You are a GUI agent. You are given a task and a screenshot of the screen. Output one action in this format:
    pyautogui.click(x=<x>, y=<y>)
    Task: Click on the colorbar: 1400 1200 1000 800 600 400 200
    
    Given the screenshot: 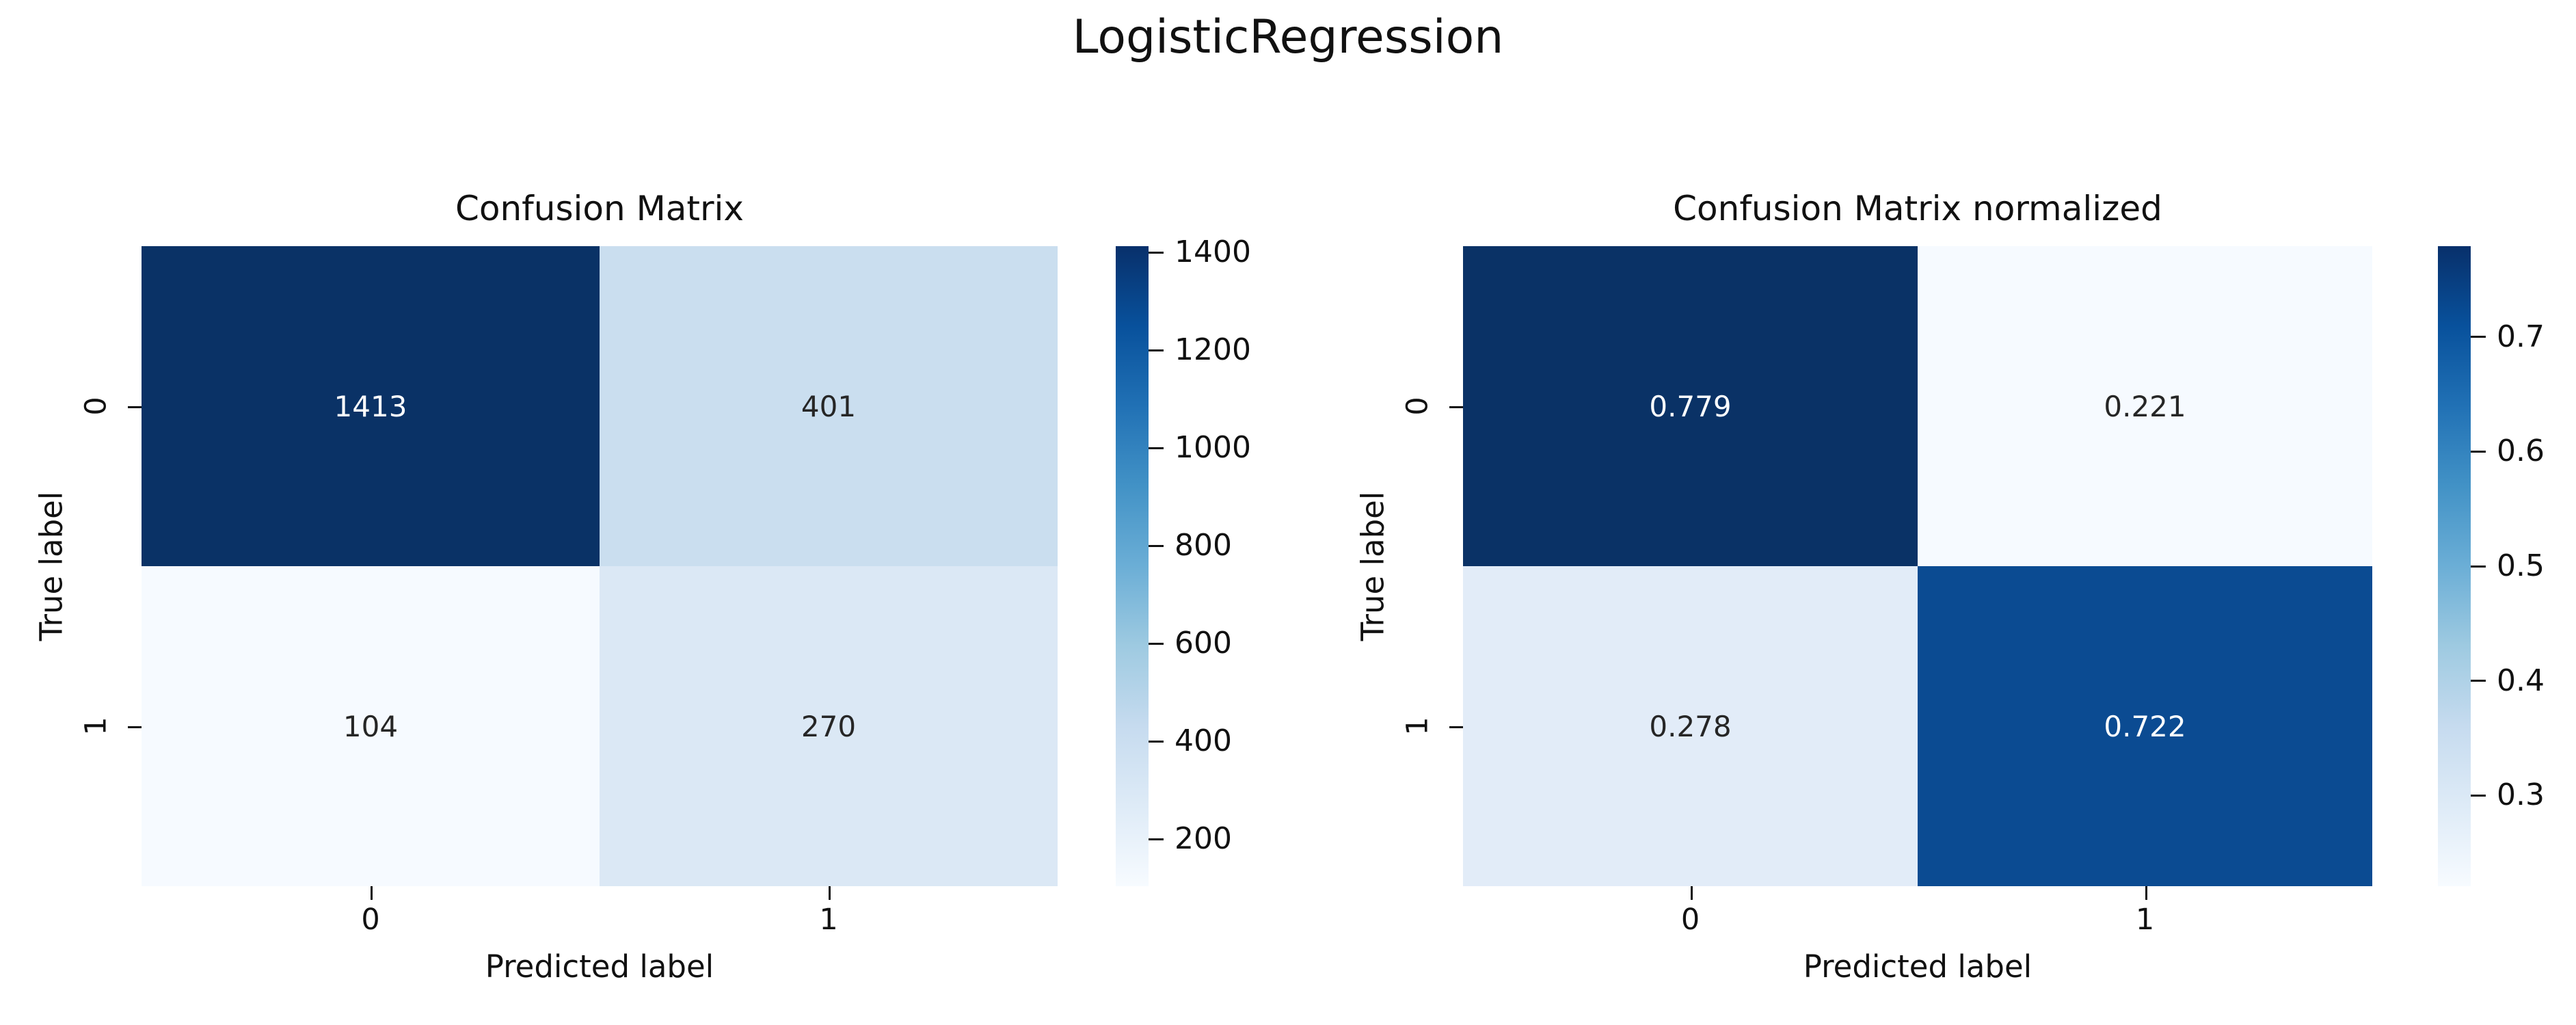 What is the action you would take?
    pyautogui.click(x=1183, y=561)
    